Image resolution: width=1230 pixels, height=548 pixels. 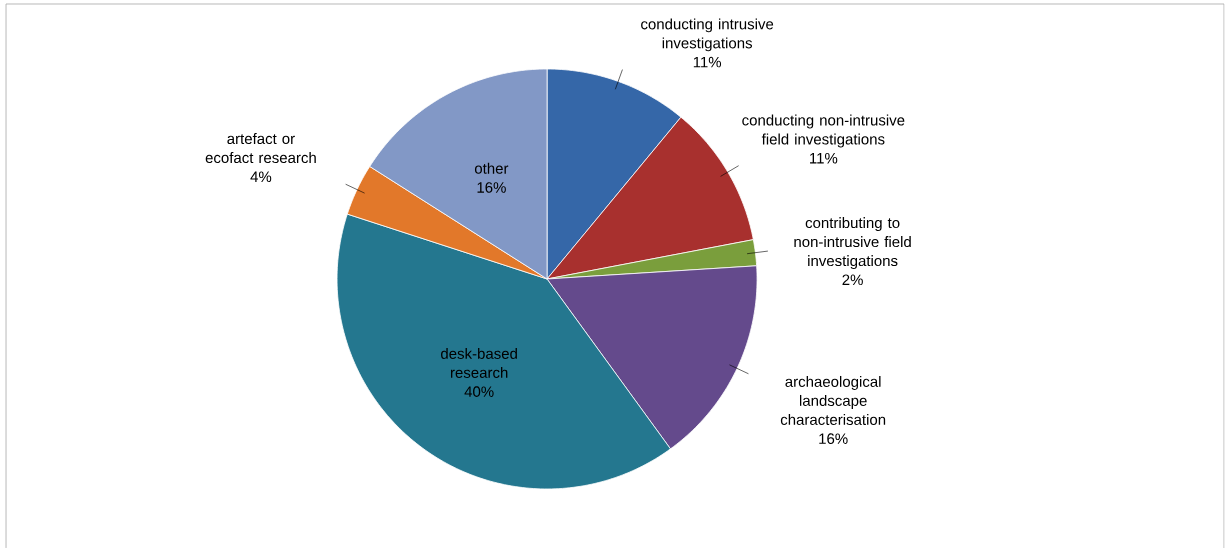 What do you see at coordinates (852, 280) in the screenshot?
I see `data-label: 2%` at bounding box center [852, 280].